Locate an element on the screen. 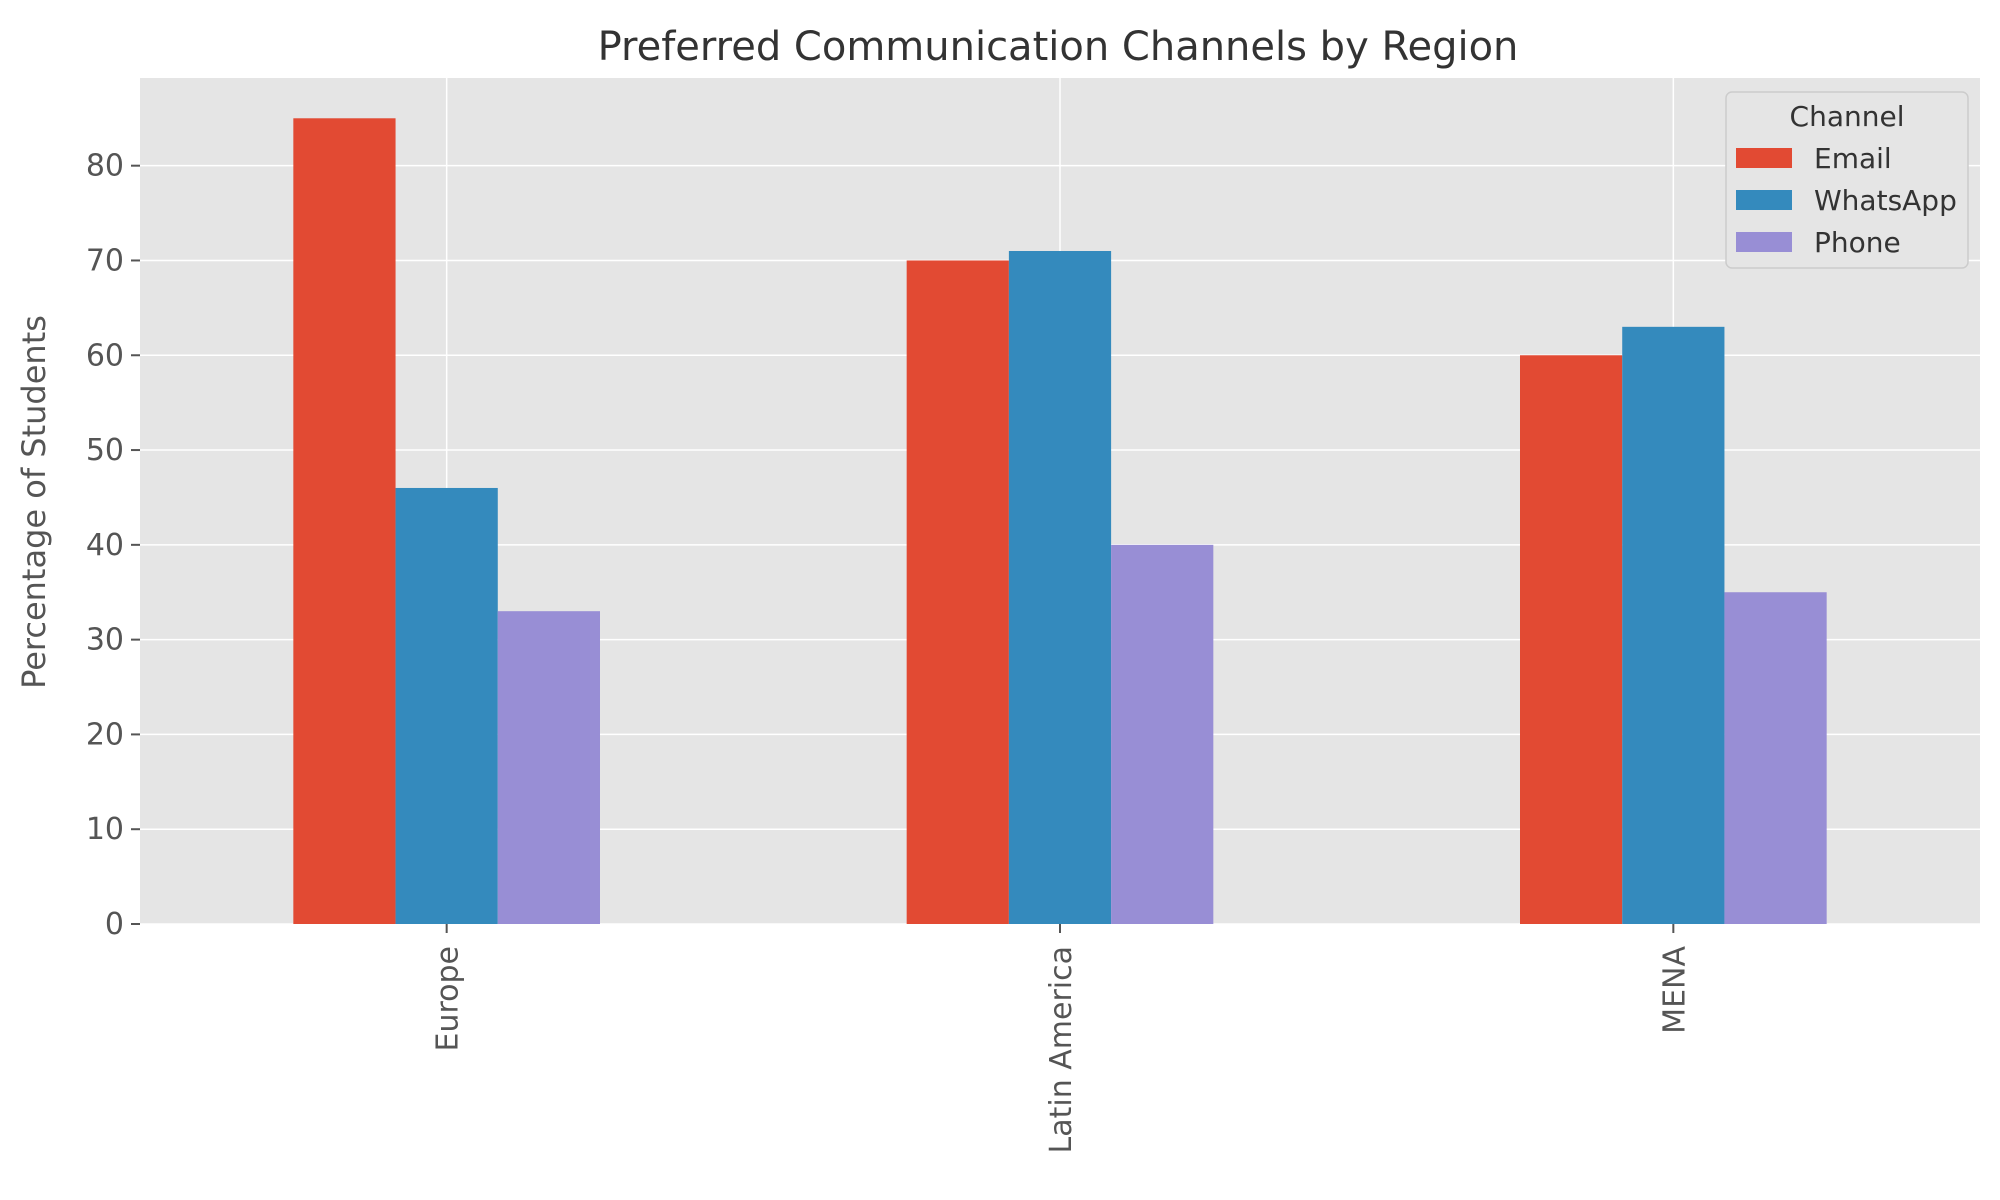 The width and height of the screenshot is (2000, 1200). y-tick-label: 80 is located at coordinates (105, 166).